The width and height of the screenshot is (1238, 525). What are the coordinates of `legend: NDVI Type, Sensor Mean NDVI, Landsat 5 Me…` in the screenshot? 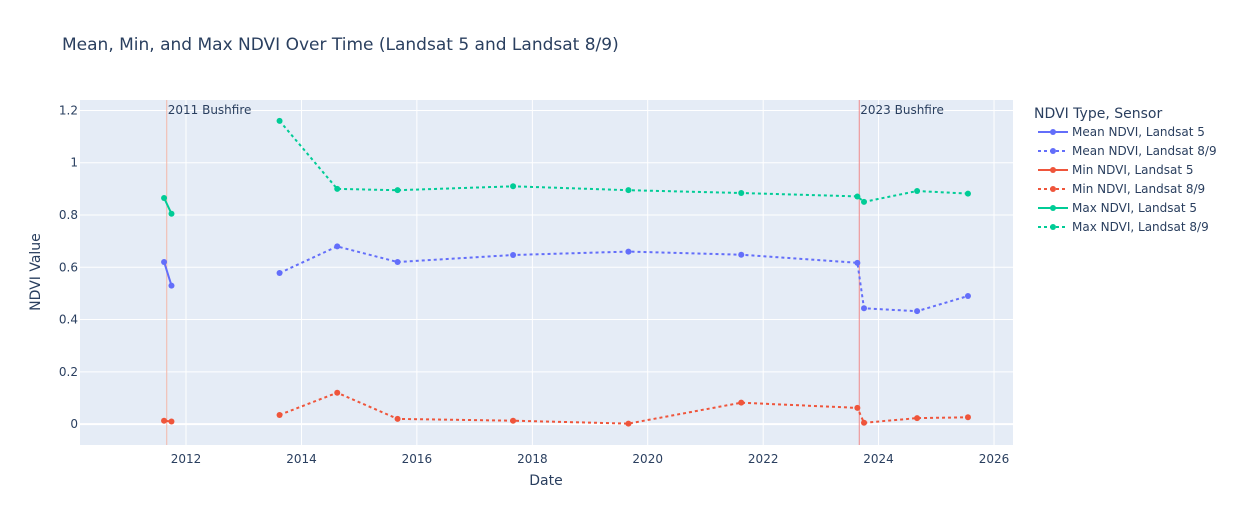 It's located at (1125, 170).